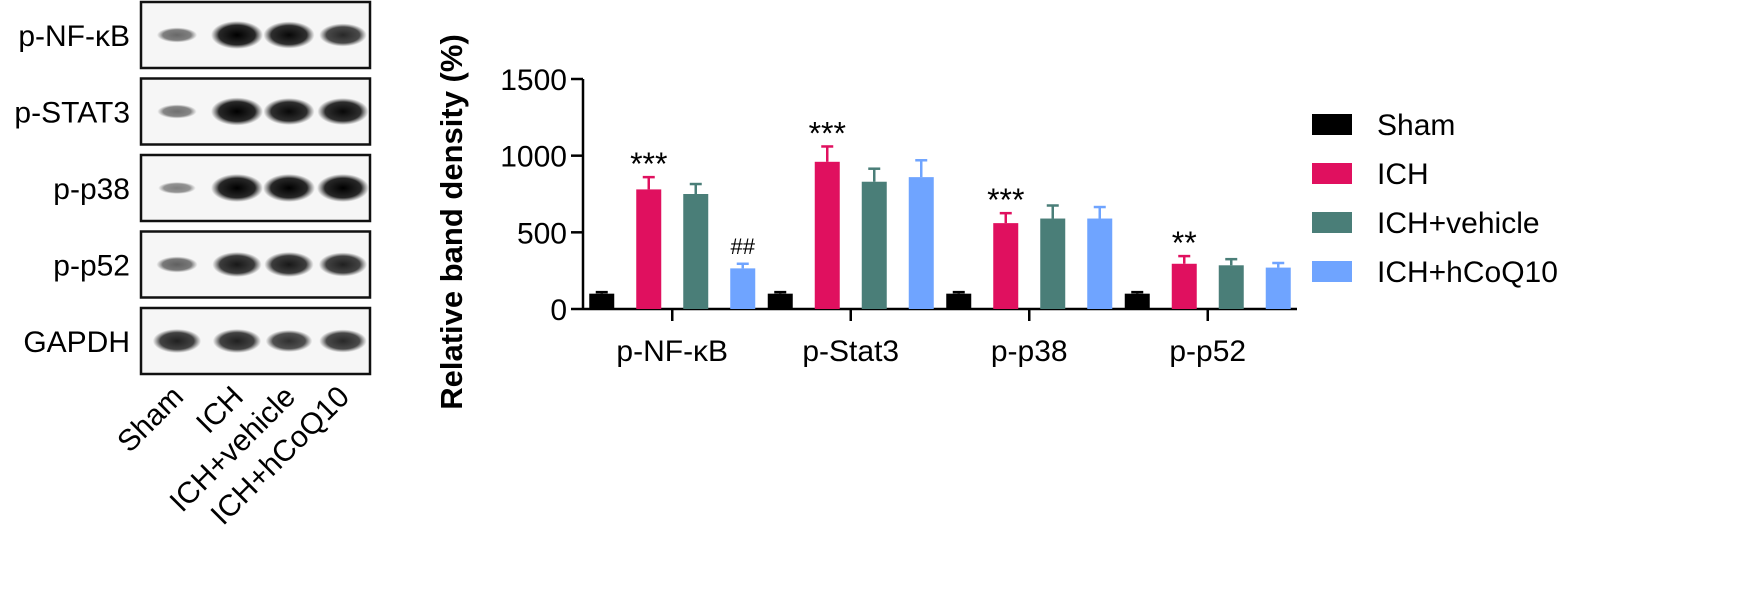 This screenshot has width=1748, height=592. Describe the element at coordinates (74, 36) in the screenshot. I see `blot-protein-label: p-NF-κB` at that location.